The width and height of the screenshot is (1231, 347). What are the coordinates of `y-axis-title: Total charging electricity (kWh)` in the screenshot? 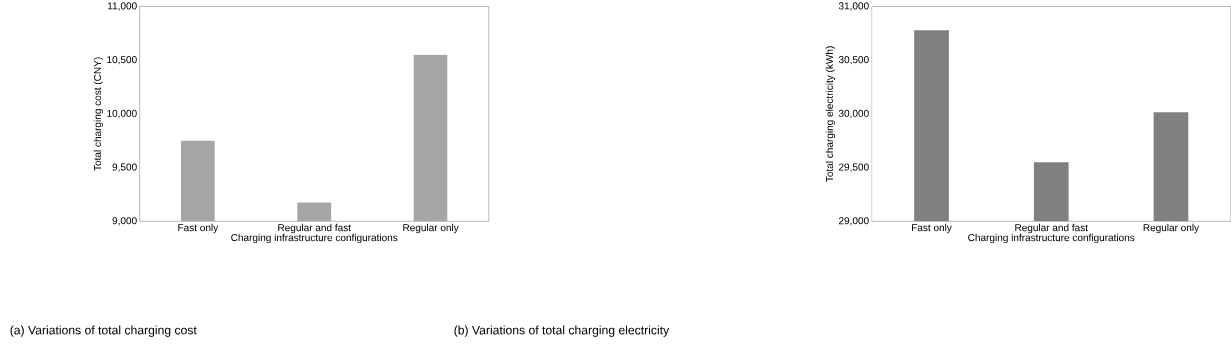 It's located at (830, 114).